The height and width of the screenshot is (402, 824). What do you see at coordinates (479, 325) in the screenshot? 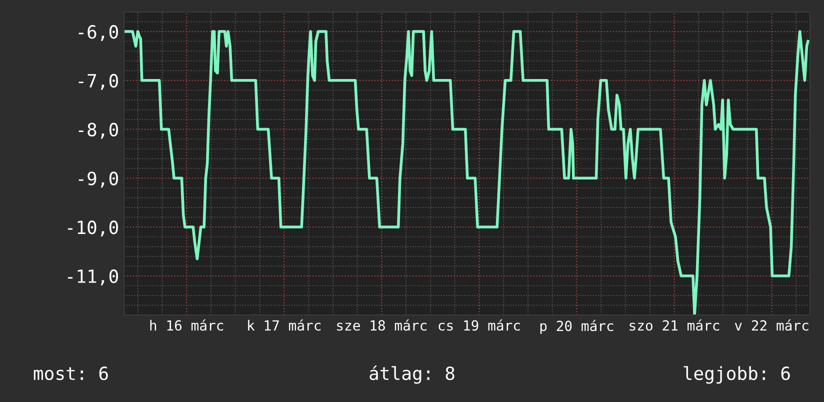
I see `x-tick-label: cs 19 márc` at bounding box center [479, 325].